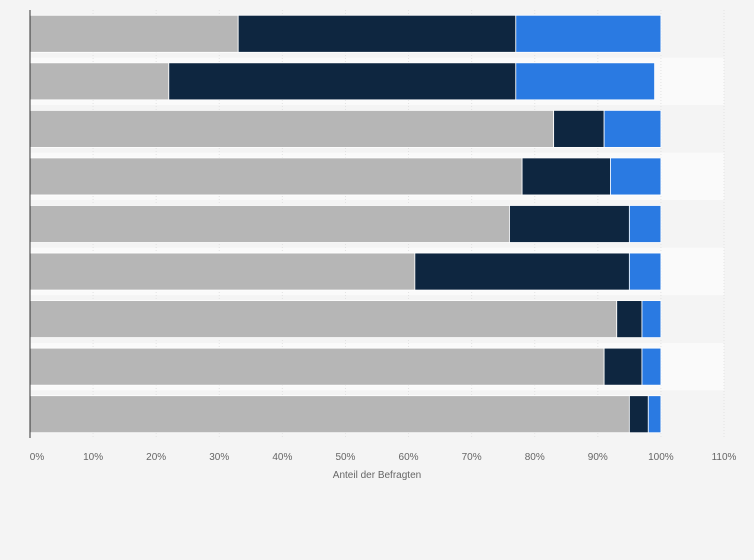 The width and height of the screenshot is (754, 560). What do you see at coordinates (472, 457) in the screenshot?
I see `x-tick-label: 70%` at bounding box center [472, 457].